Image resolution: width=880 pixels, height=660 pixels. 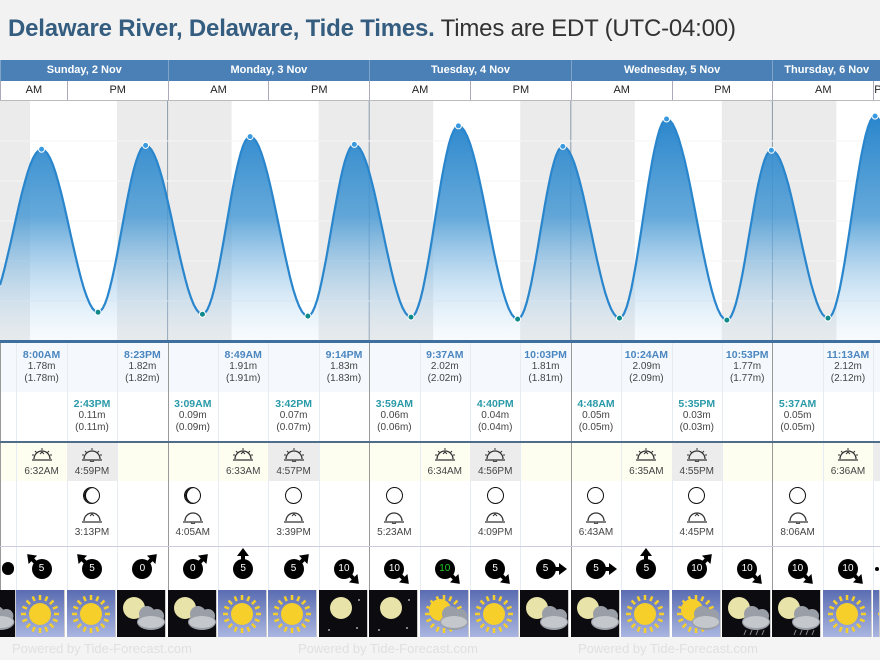 I want to click on low-tide-height-alt: (0.09m), so click(x=193, y=427).